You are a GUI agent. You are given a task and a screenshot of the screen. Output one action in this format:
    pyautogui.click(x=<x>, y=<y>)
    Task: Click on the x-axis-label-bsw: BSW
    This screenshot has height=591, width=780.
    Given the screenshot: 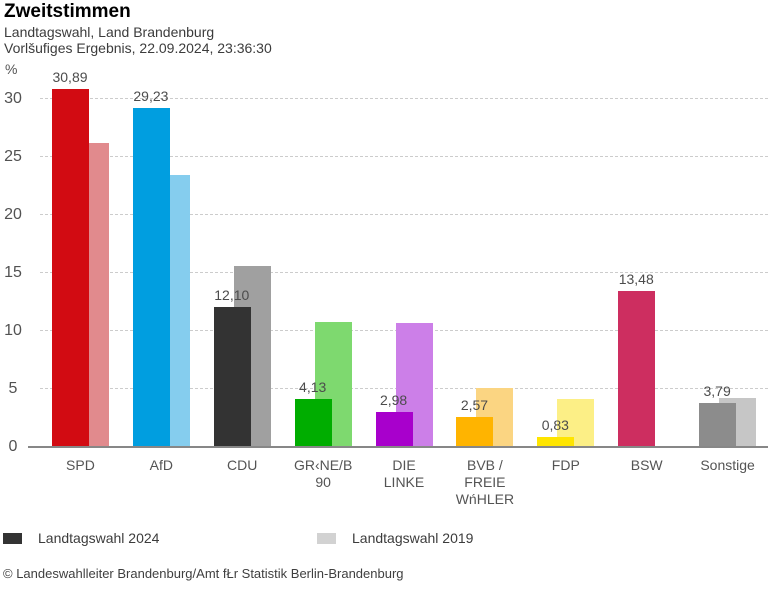 What is the action you would take?
    pyautogui.click(x=646, y=465)
    